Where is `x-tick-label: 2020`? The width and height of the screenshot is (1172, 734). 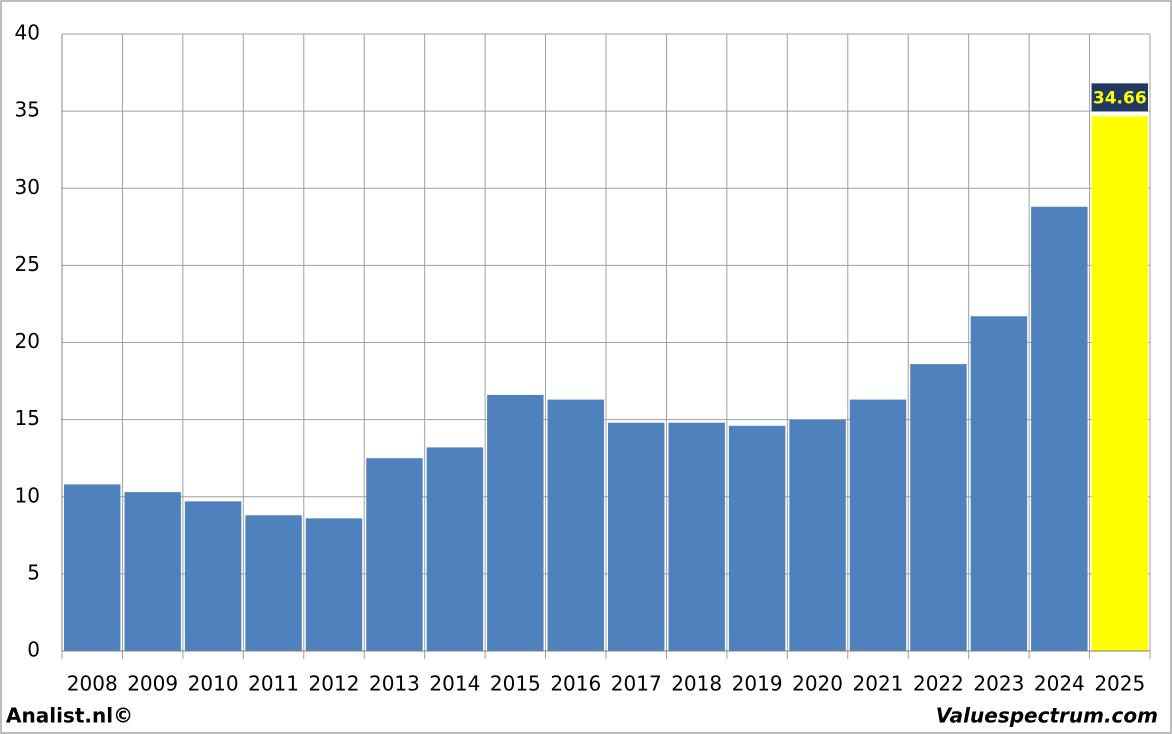
x-tick-label: 2020 is located at coordinates (817, 684).